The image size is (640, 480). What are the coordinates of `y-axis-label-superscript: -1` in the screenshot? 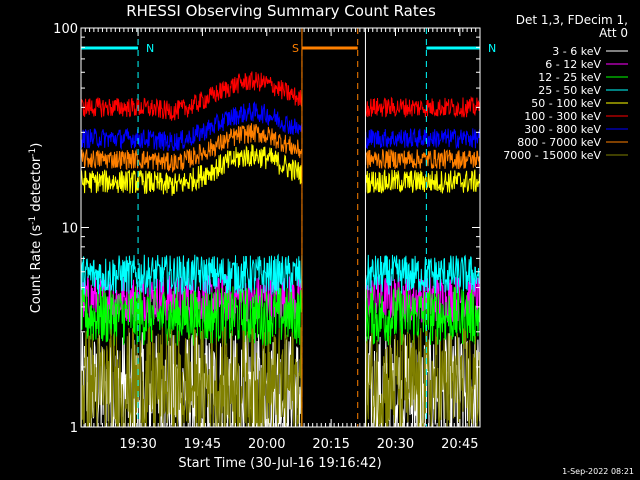 It's located at (33, 220).